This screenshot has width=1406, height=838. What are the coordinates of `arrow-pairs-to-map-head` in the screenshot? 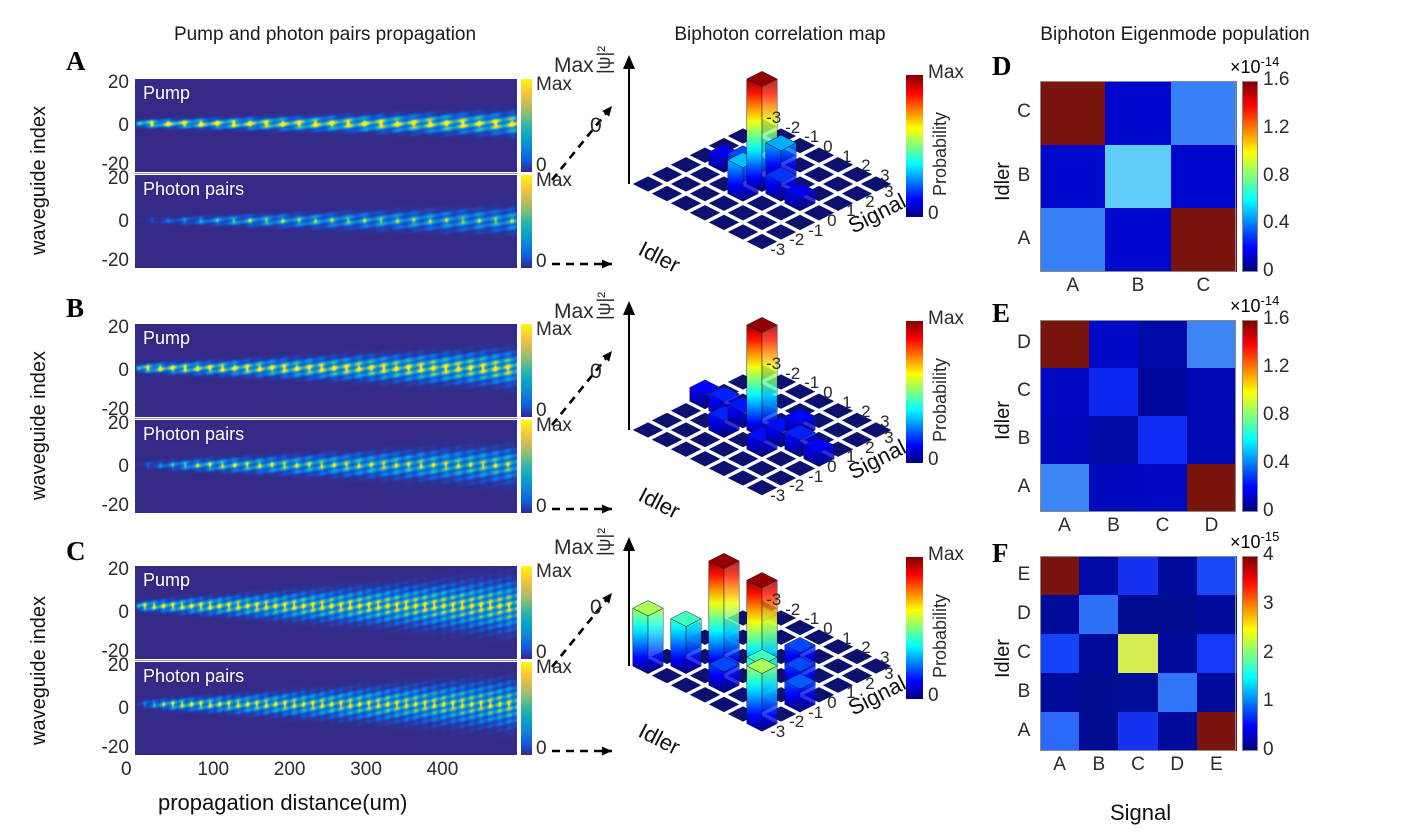 It's located at (606, 264).